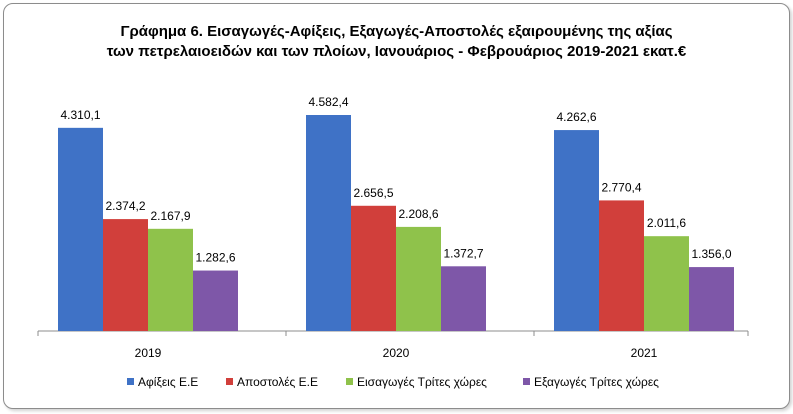 This screenshot has width=793, height=414. I want to click on data-label: 2.011,6, so click(666, 223).